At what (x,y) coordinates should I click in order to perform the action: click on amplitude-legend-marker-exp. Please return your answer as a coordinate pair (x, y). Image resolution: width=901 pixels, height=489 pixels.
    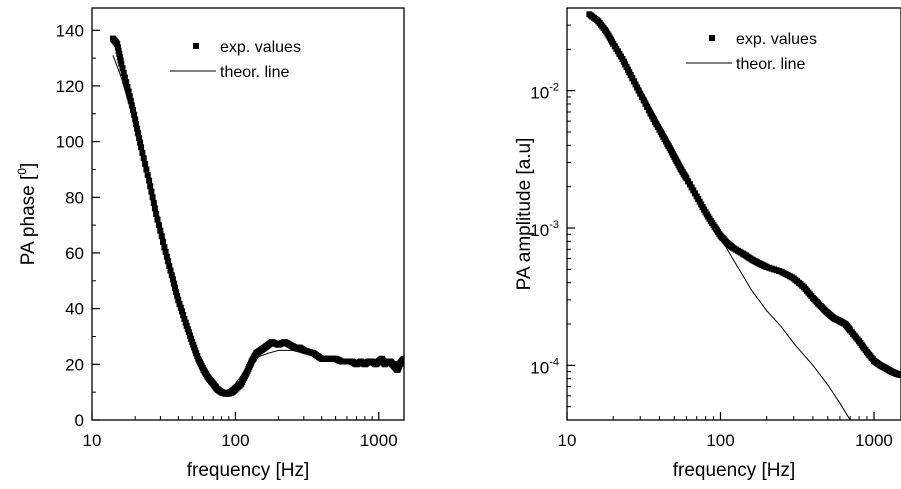
    Looking at the image, I should click on (712, 38).